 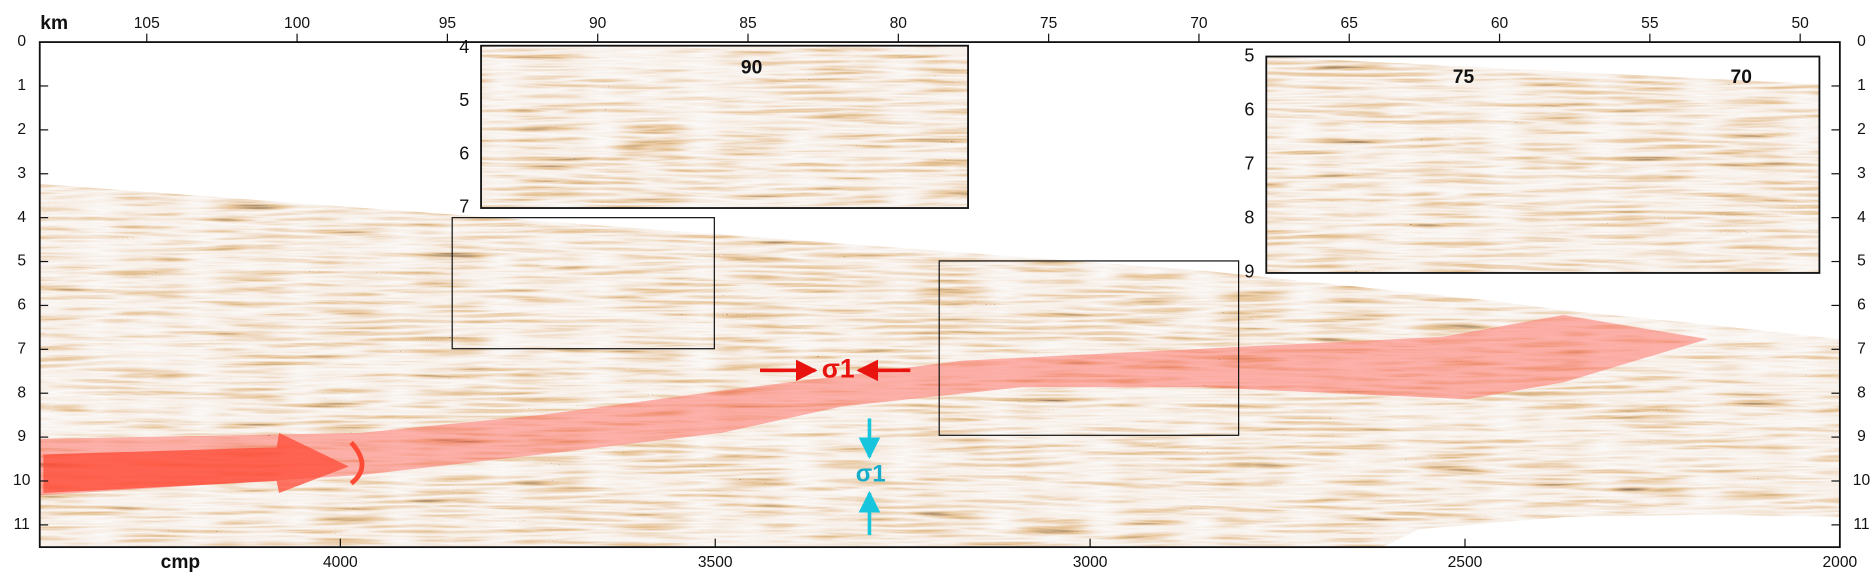 What do you see at coordinates (1465, 562) in the screenshot?
I see `cmp-tick-label: 2500` at bounding box center [1465, 562].